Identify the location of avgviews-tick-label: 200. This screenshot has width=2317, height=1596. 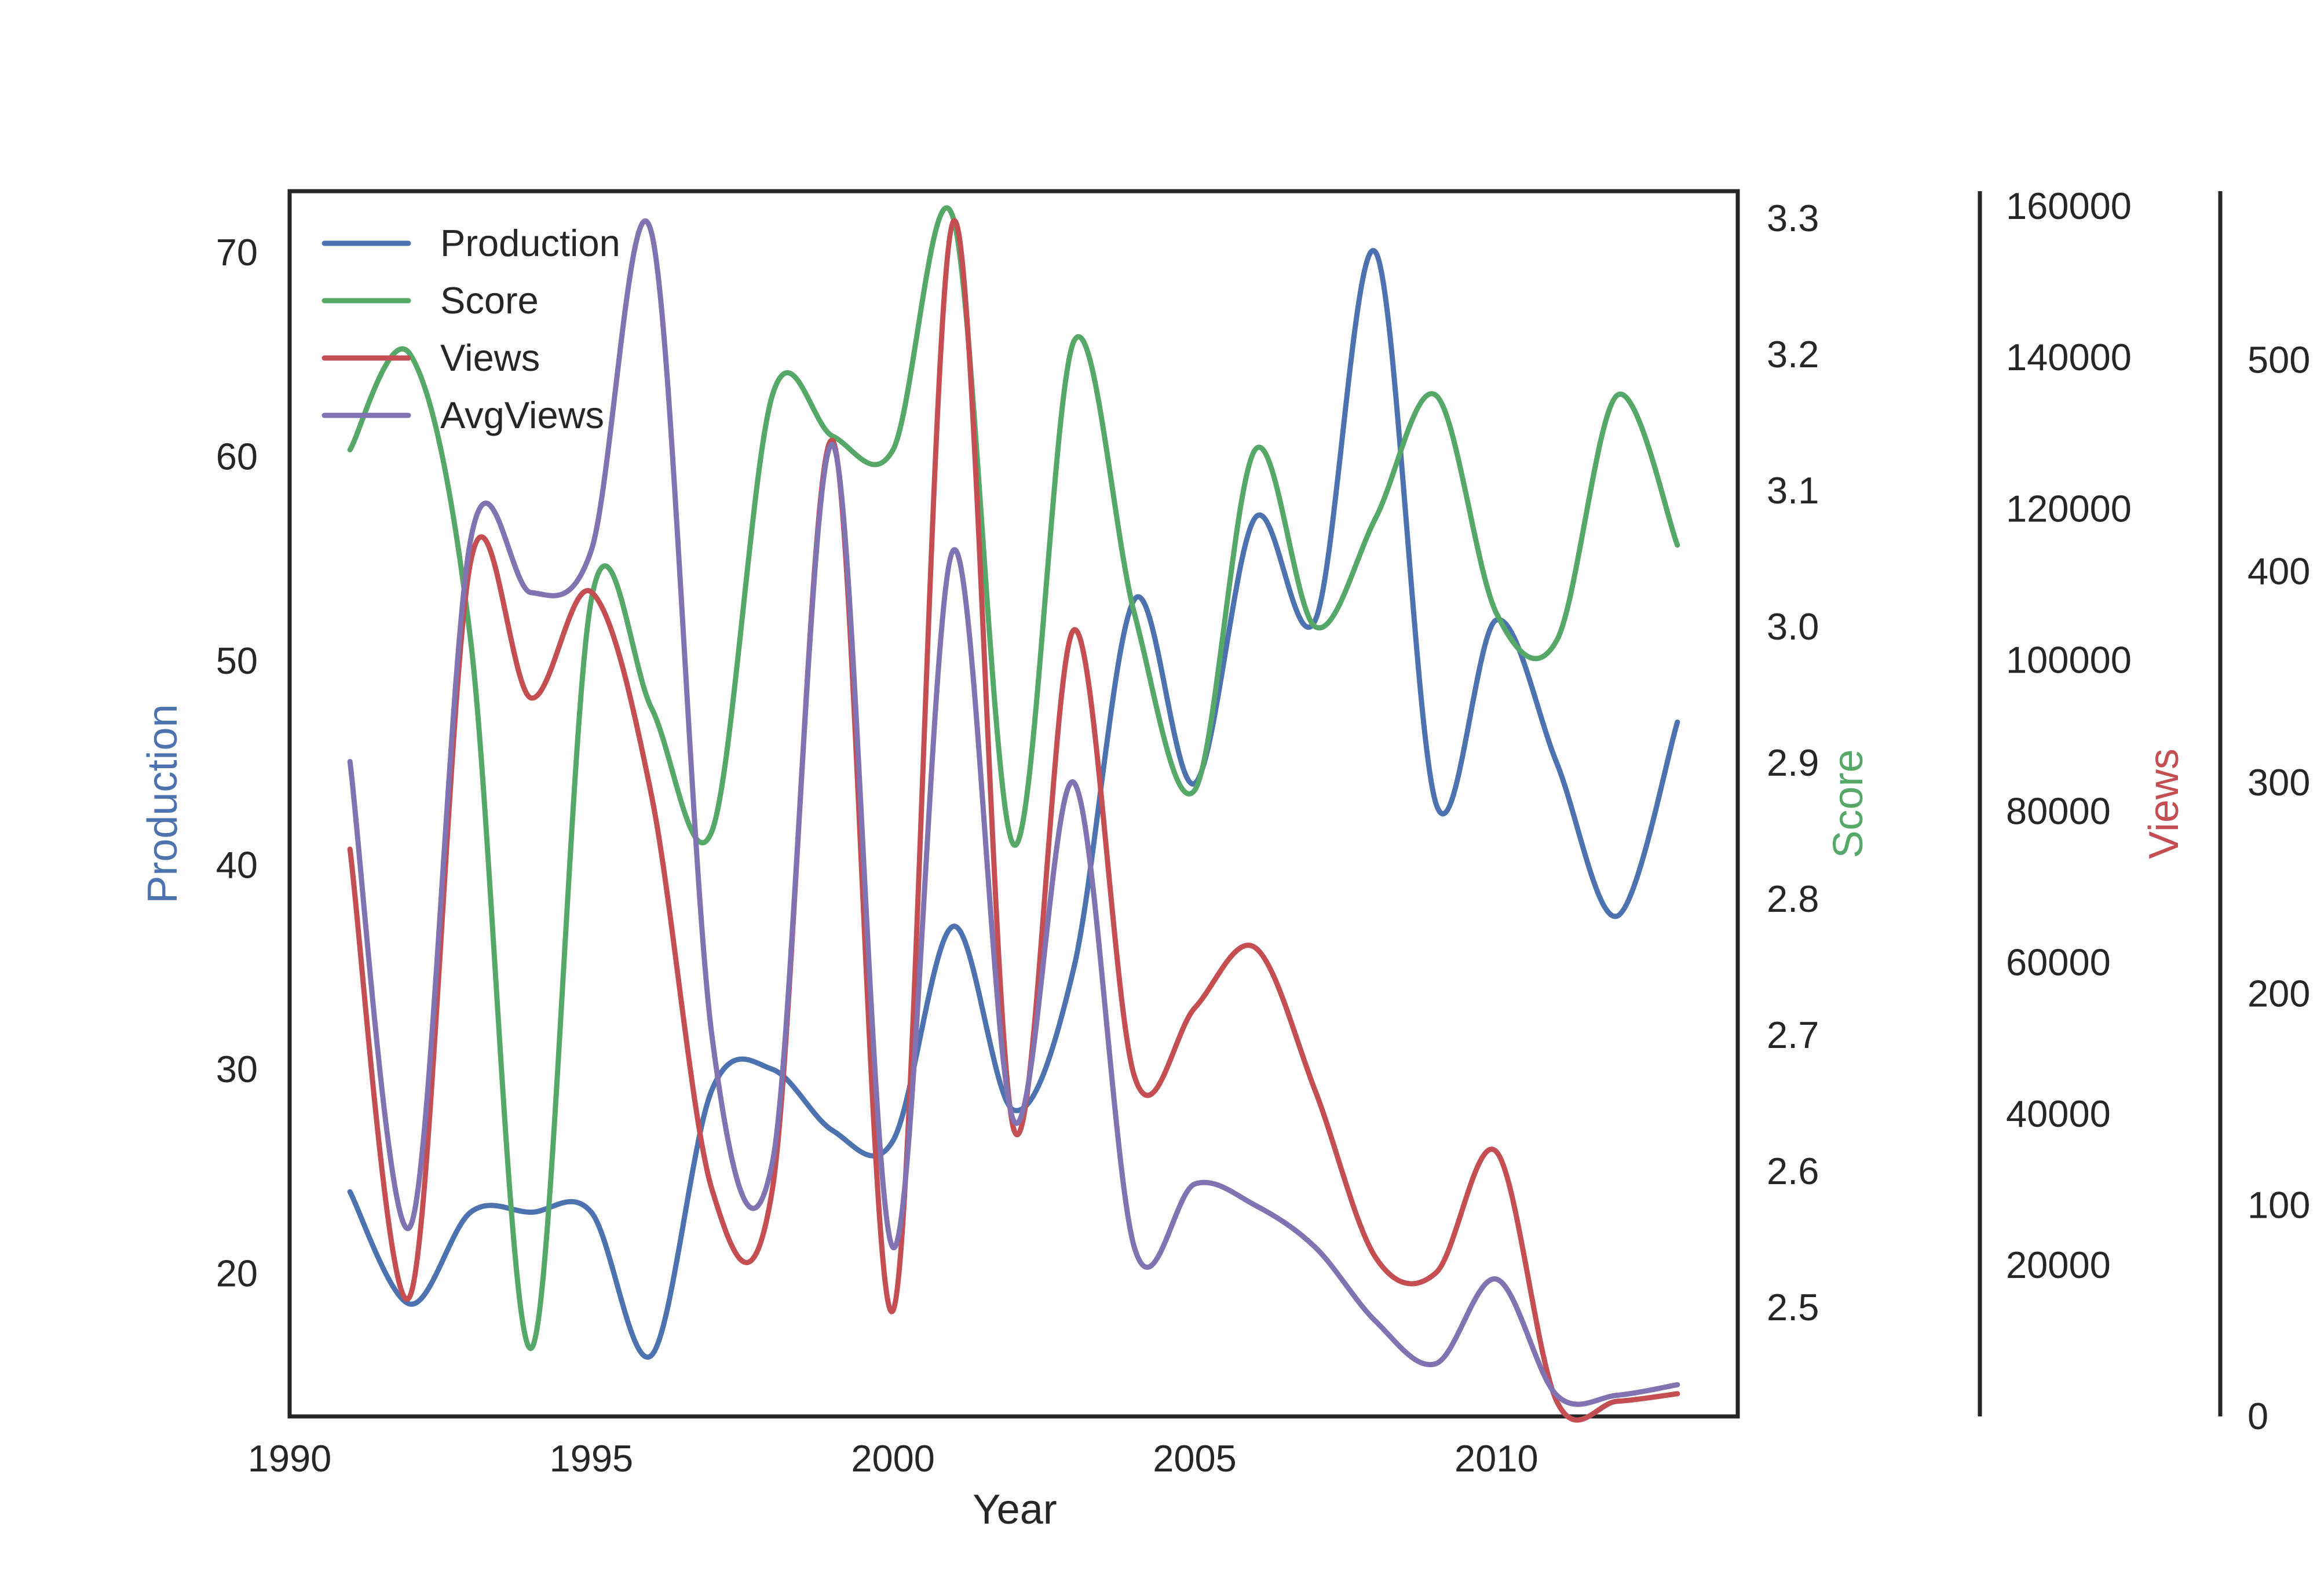
(2278, 994).